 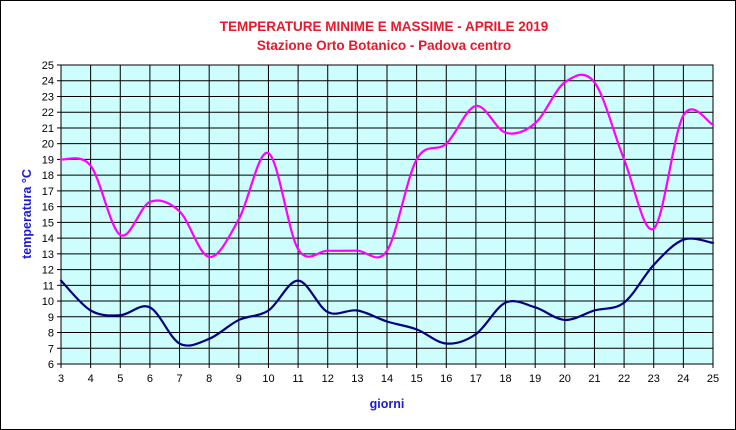 What do you see at coordinates (387, 404) in the screenshot?
I see `x-axis-label: giorni` at bounding box center [387, 404].